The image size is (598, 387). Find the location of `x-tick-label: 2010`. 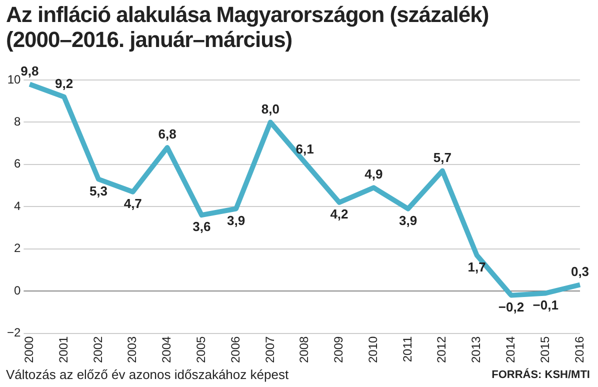

x-tick-label: 2010 is located at coordinates (373, 350).